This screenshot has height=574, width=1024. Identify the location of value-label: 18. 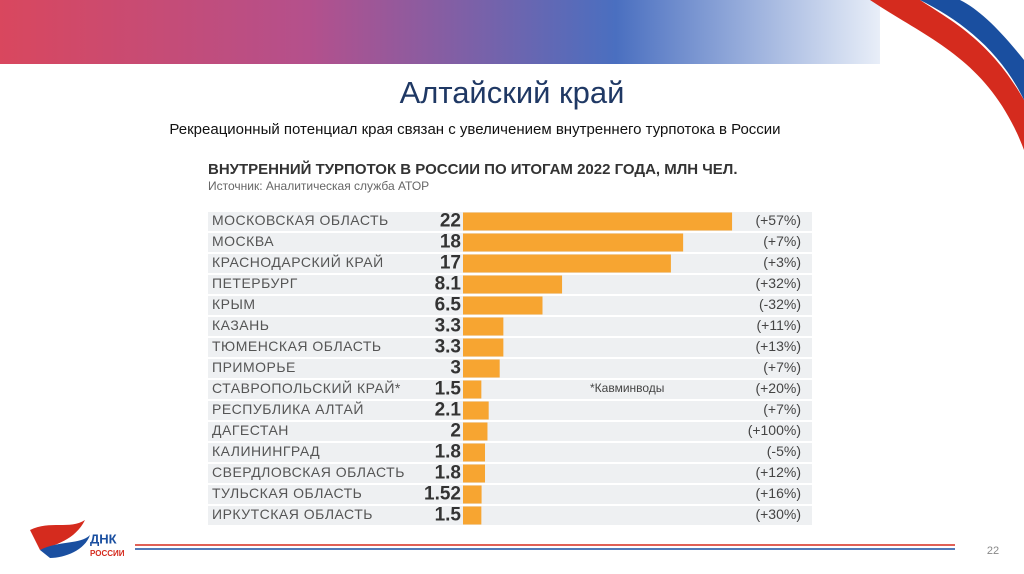
(450, 242).